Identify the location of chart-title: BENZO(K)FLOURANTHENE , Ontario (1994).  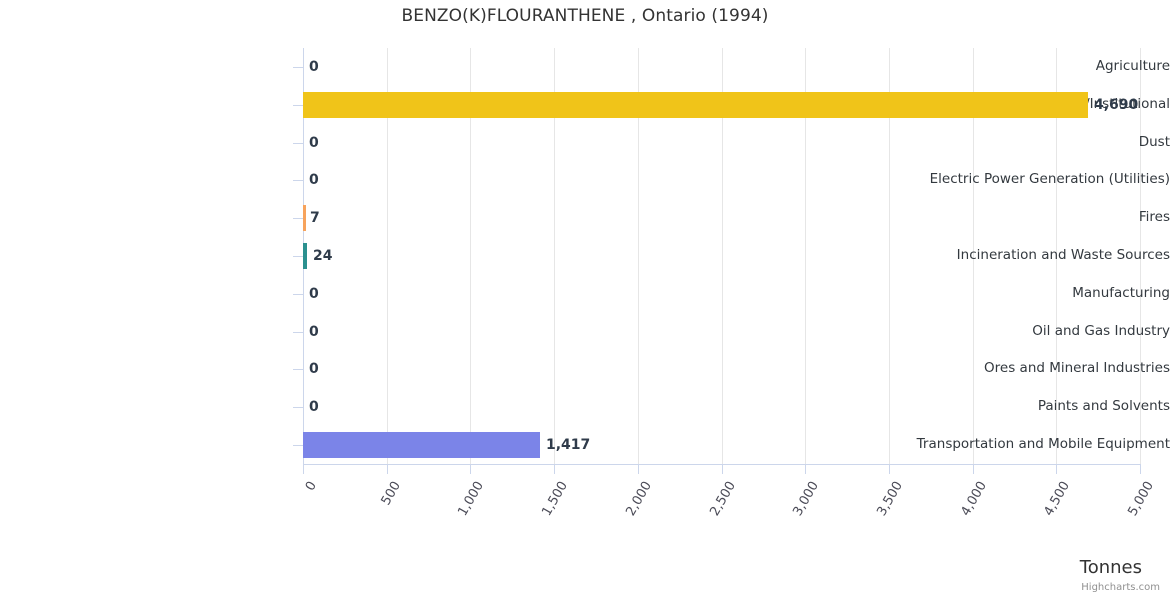
(585, 16).